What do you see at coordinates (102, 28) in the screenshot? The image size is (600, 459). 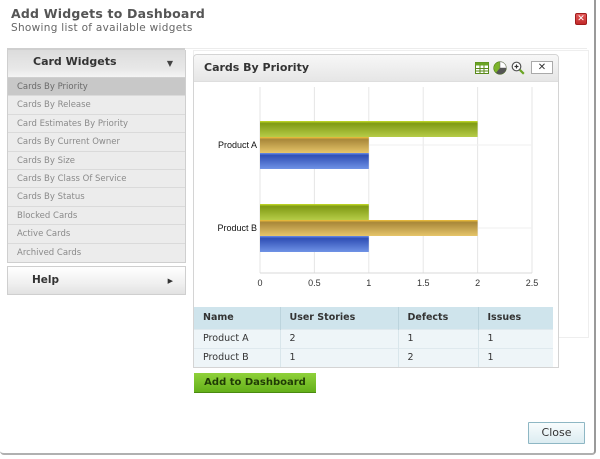 I see `dialog-subtitle: Showing list of available widgets` at bounding box center [102, 28].